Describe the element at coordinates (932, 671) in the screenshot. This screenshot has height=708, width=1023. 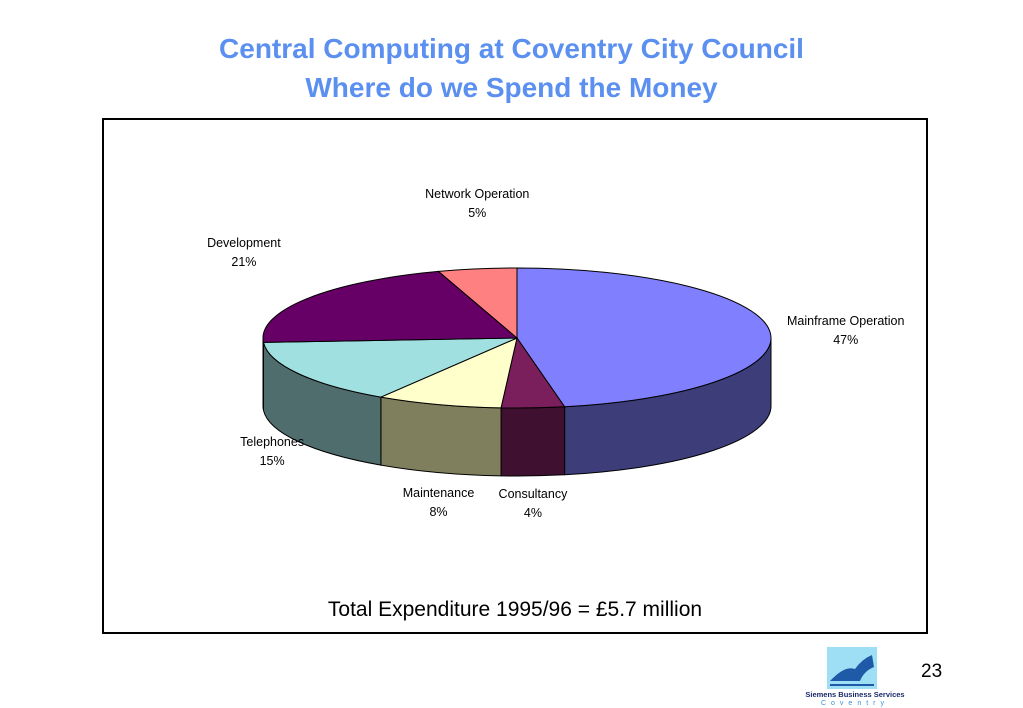
I see `page-number: 23` at that location.